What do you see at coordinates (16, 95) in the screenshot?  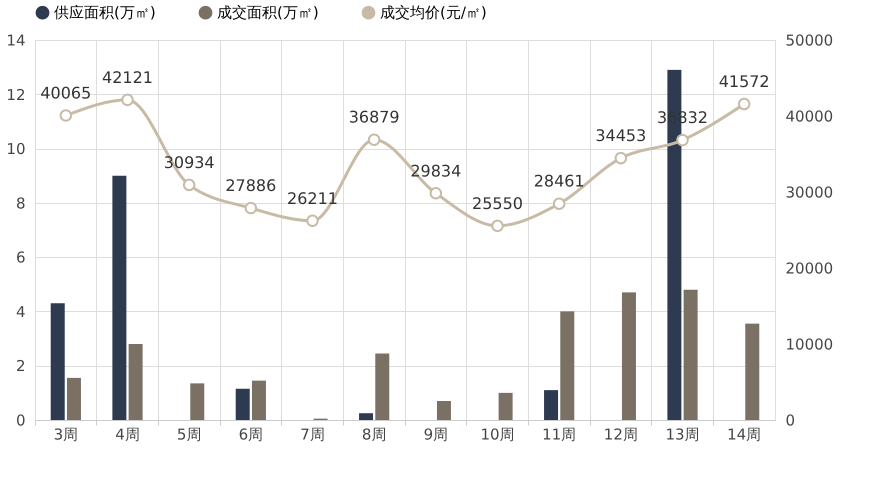 I see `y-tick-label: 12` at bounding box center [16, 95].